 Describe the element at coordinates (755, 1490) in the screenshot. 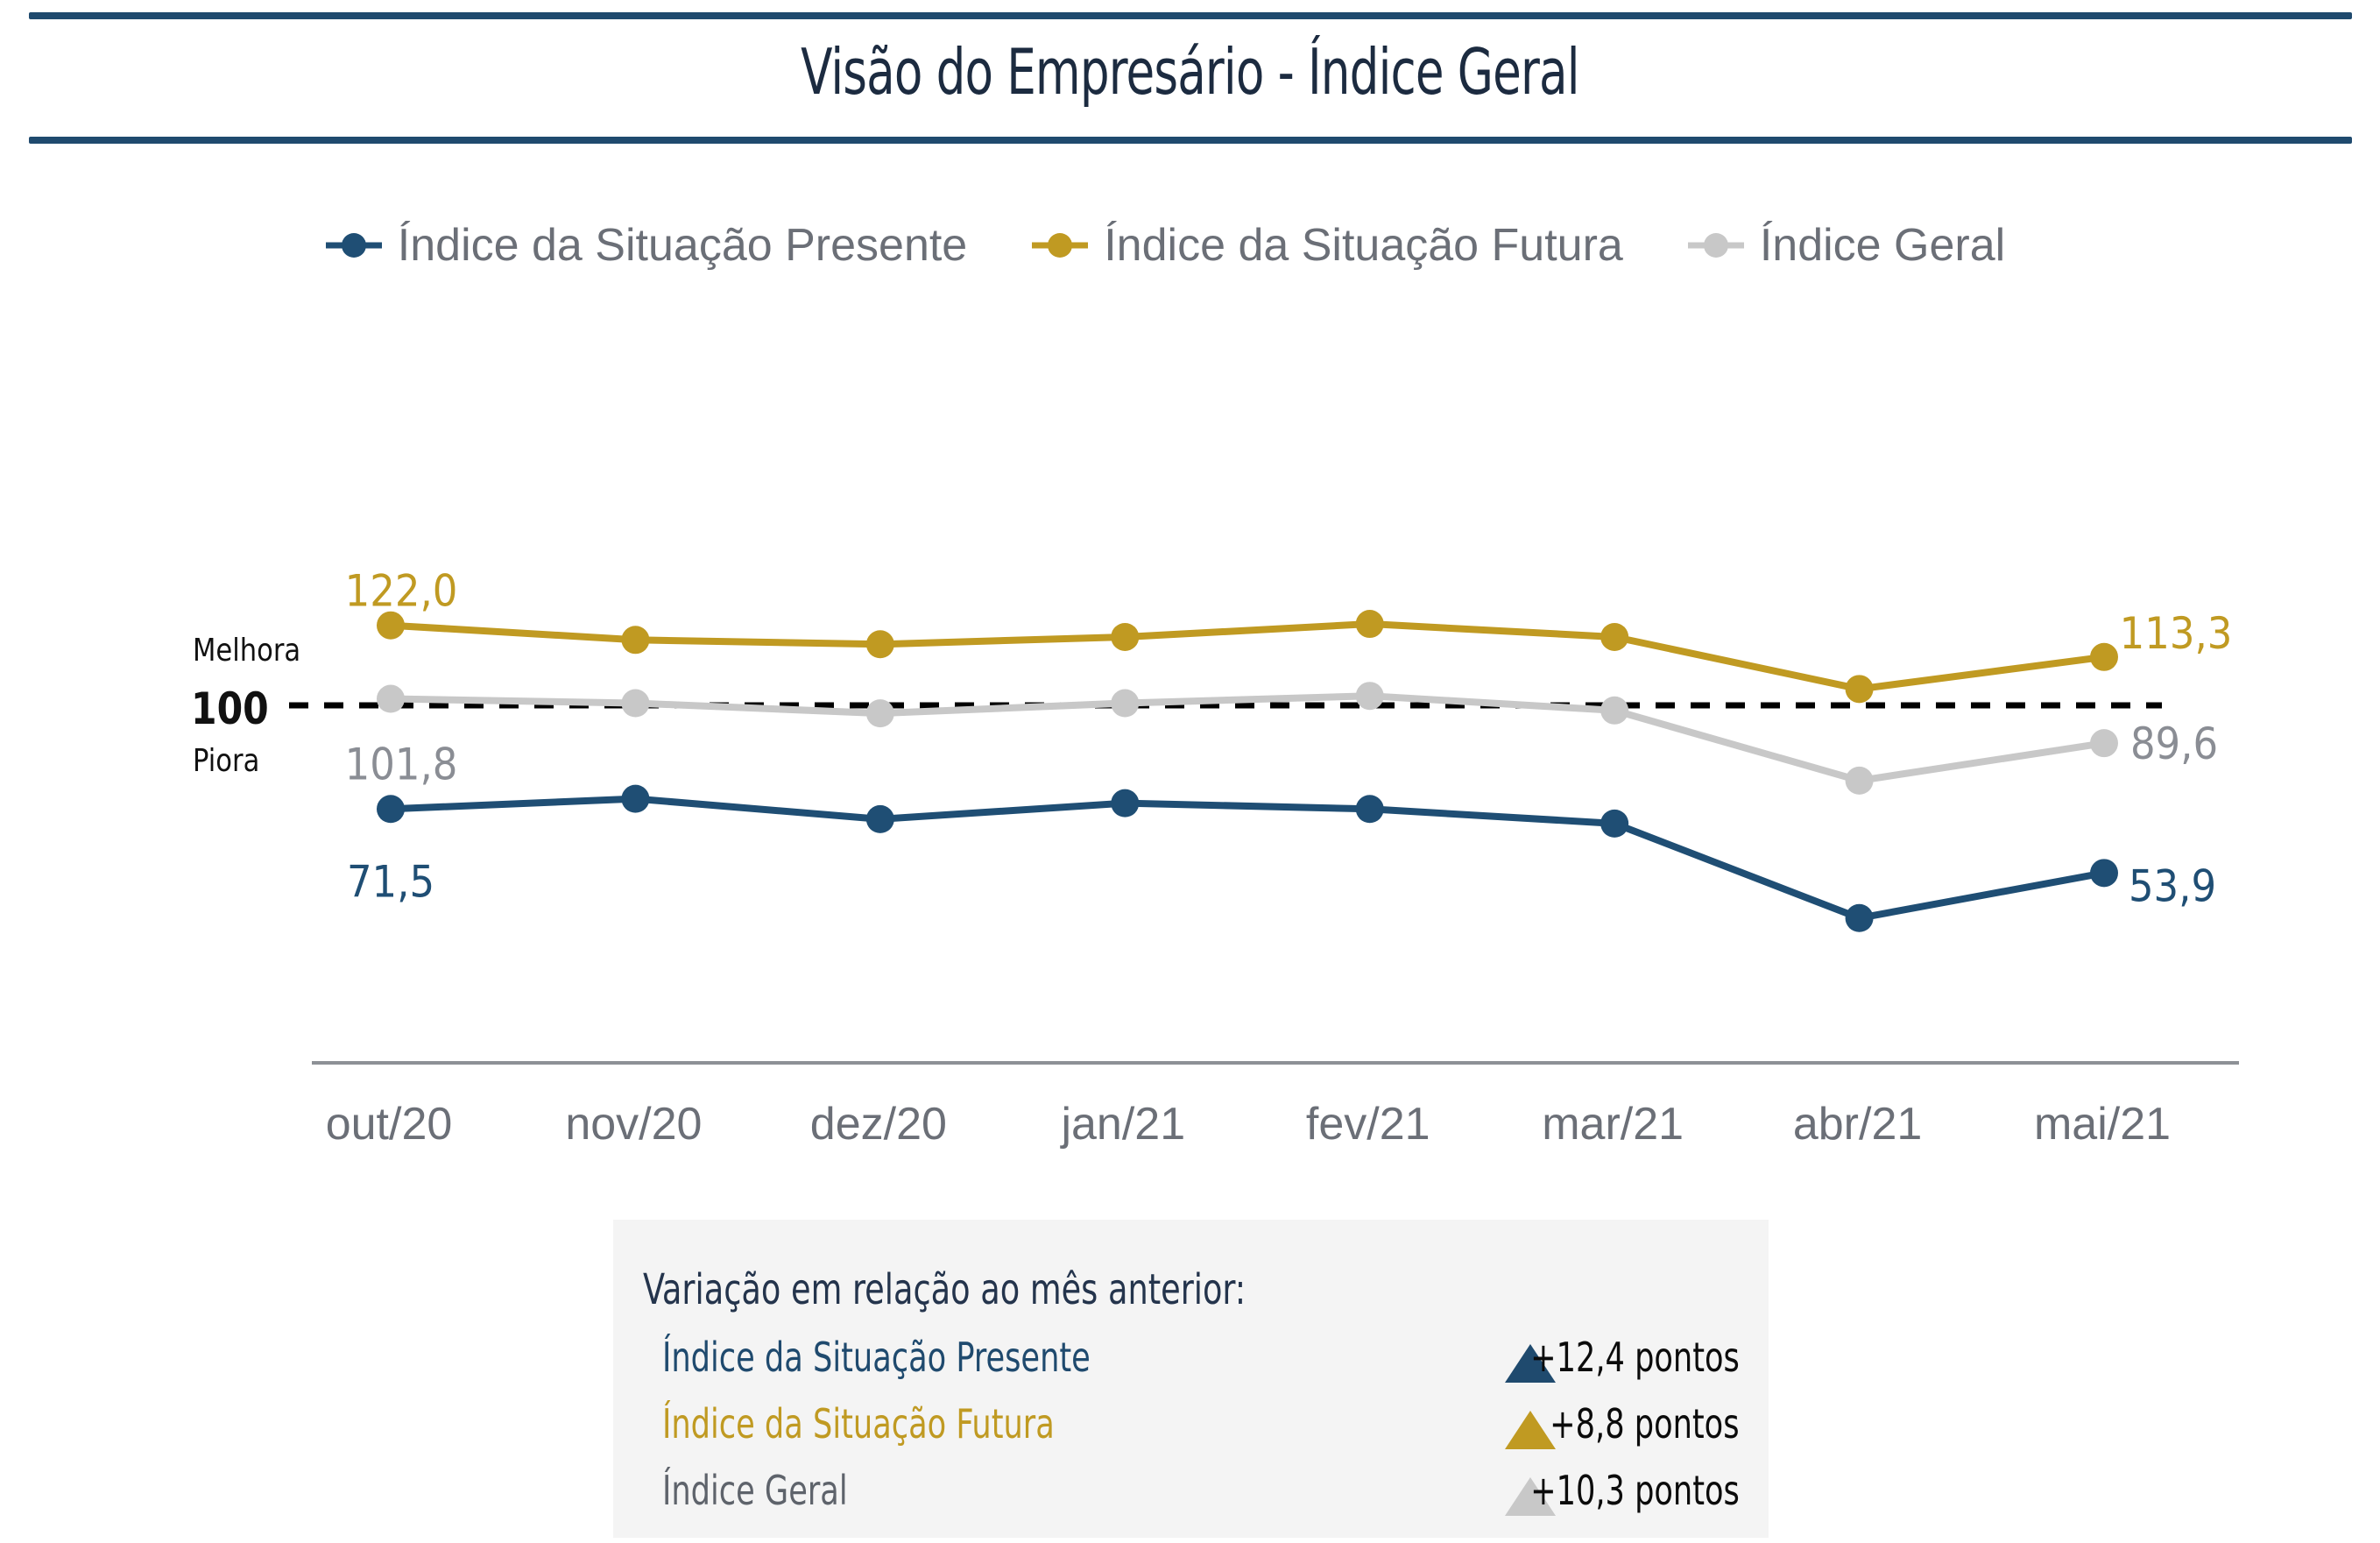

I see `variation-name: Índice Geral` at that location.